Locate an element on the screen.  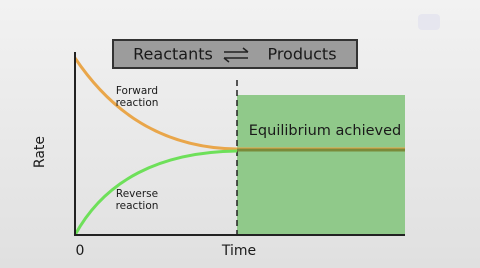
equilibrium-label: Equilibrium achieved is located at coordinates (325, 131).